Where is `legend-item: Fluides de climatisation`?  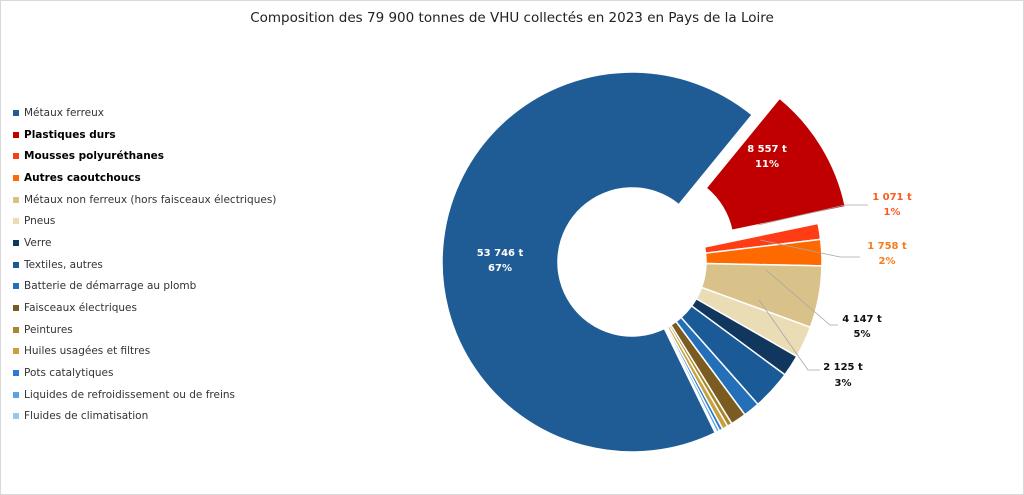 legend-item: Fluides de climatisation is located at coordinates (144, 417).